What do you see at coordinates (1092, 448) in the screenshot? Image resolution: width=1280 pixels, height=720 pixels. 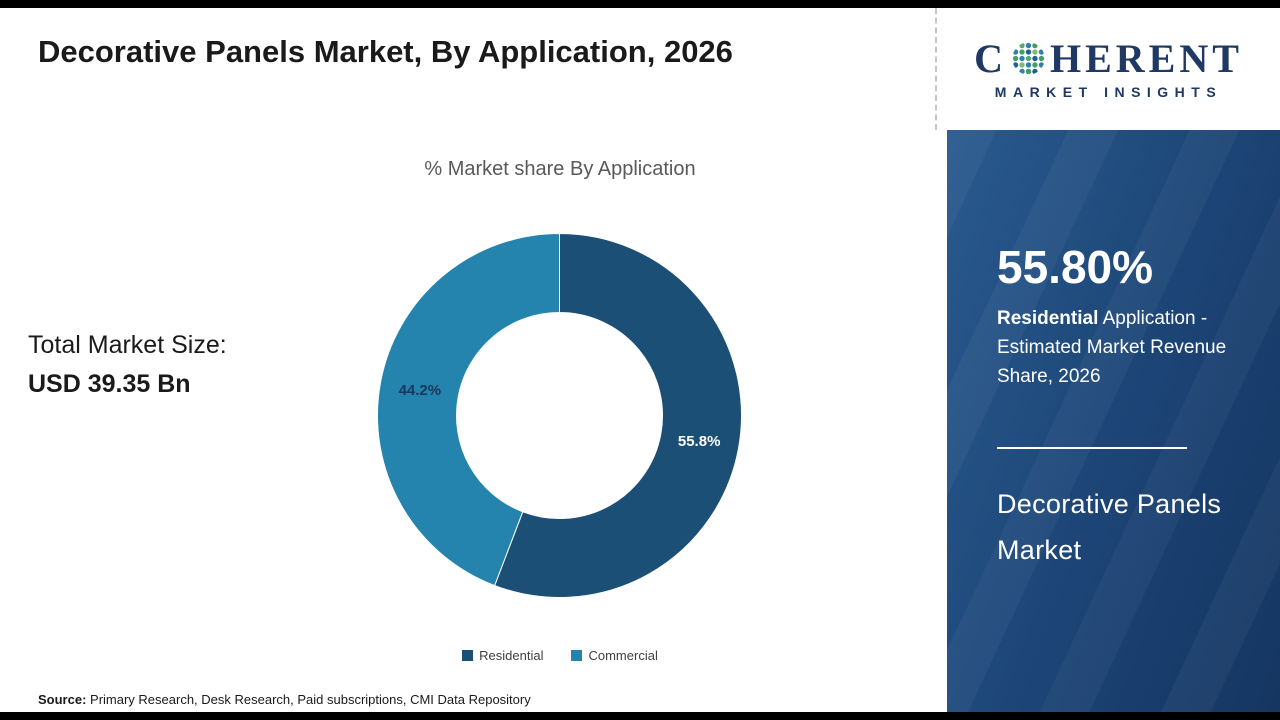 I see `panel-divider` at bounding box center [1092, 448].